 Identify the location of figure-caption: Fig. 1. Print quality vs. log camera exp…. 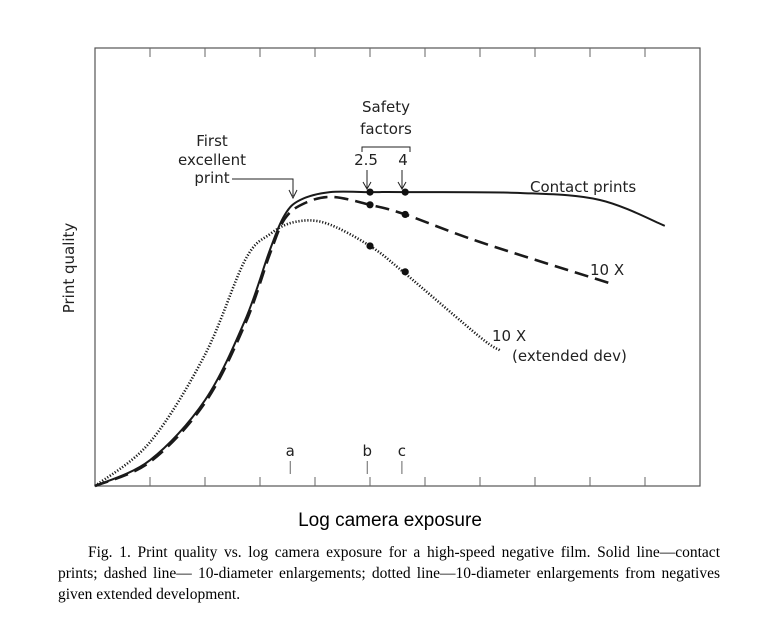
(389, 573).